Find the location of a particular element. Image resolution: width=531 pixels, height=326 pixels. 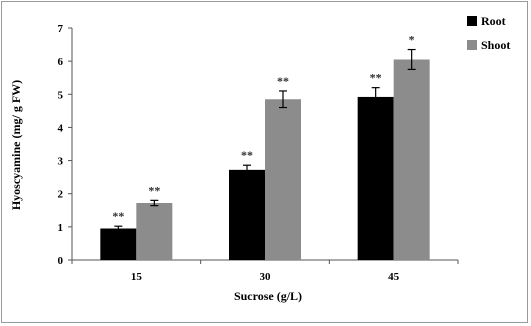

x-axis-title: Sucrose (g/L) is located at coordinates (268, 296).